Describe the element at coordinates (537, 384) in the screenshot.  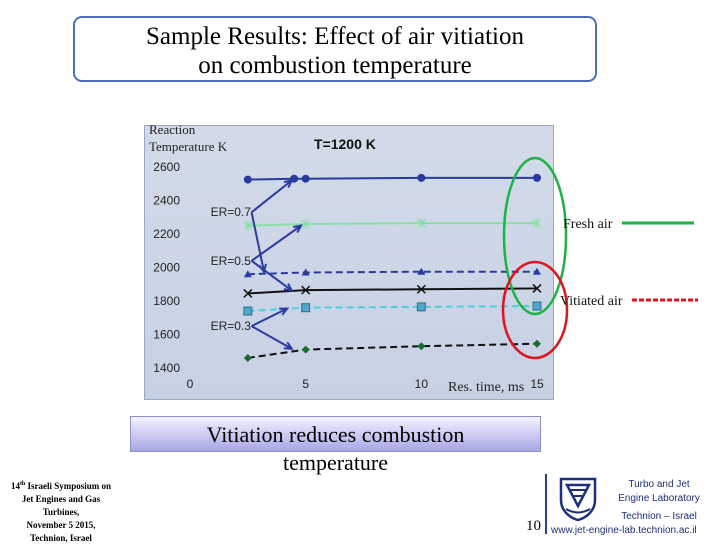
I see `x-tick-label: 15` at that location.